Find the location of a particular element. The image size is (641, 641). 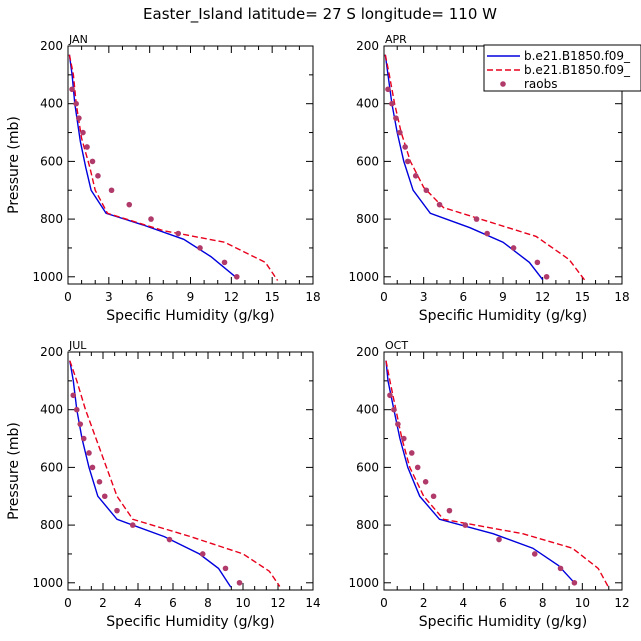

y-axis-label: Pressure (mb) is located at coordinates (14, 165).